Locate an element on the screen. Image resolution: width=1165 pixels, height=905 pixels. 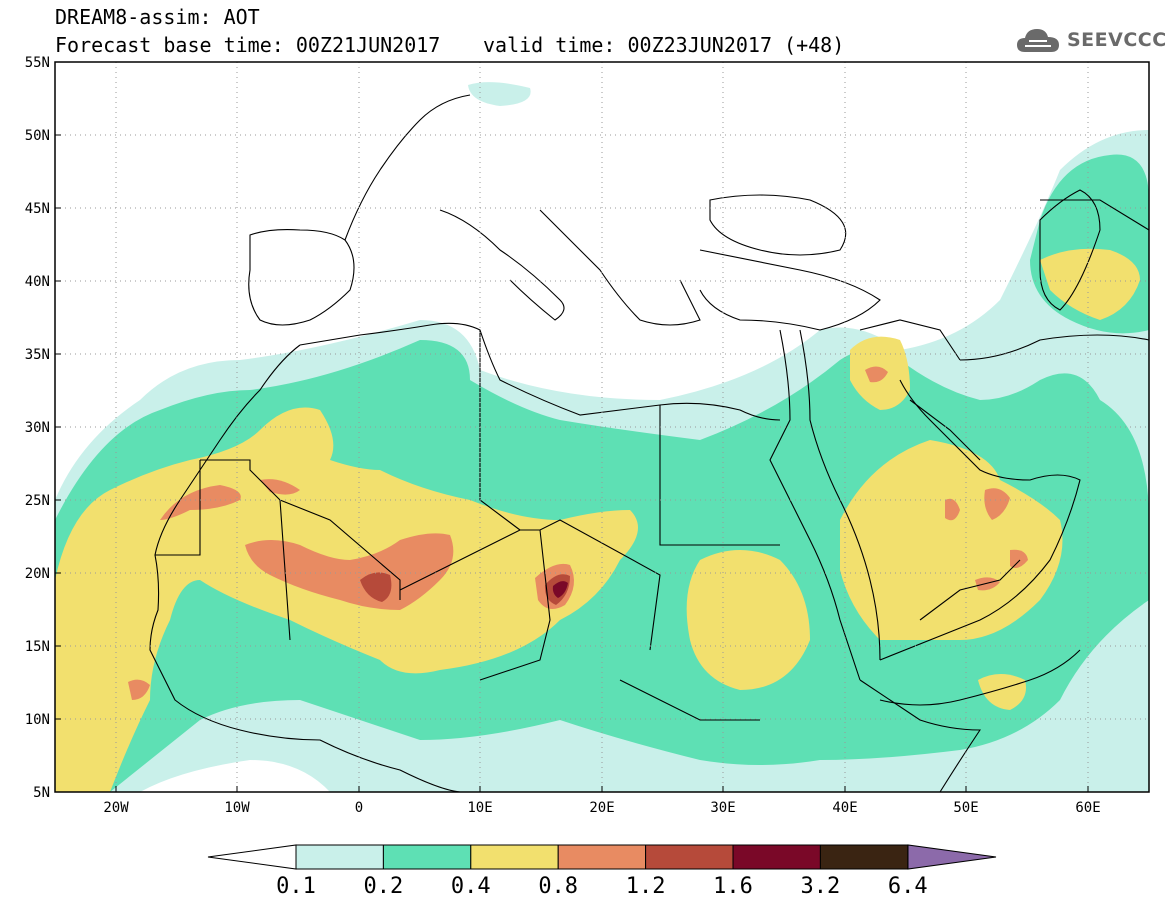
lat-label: 30N is located at coordinates (37, 428).